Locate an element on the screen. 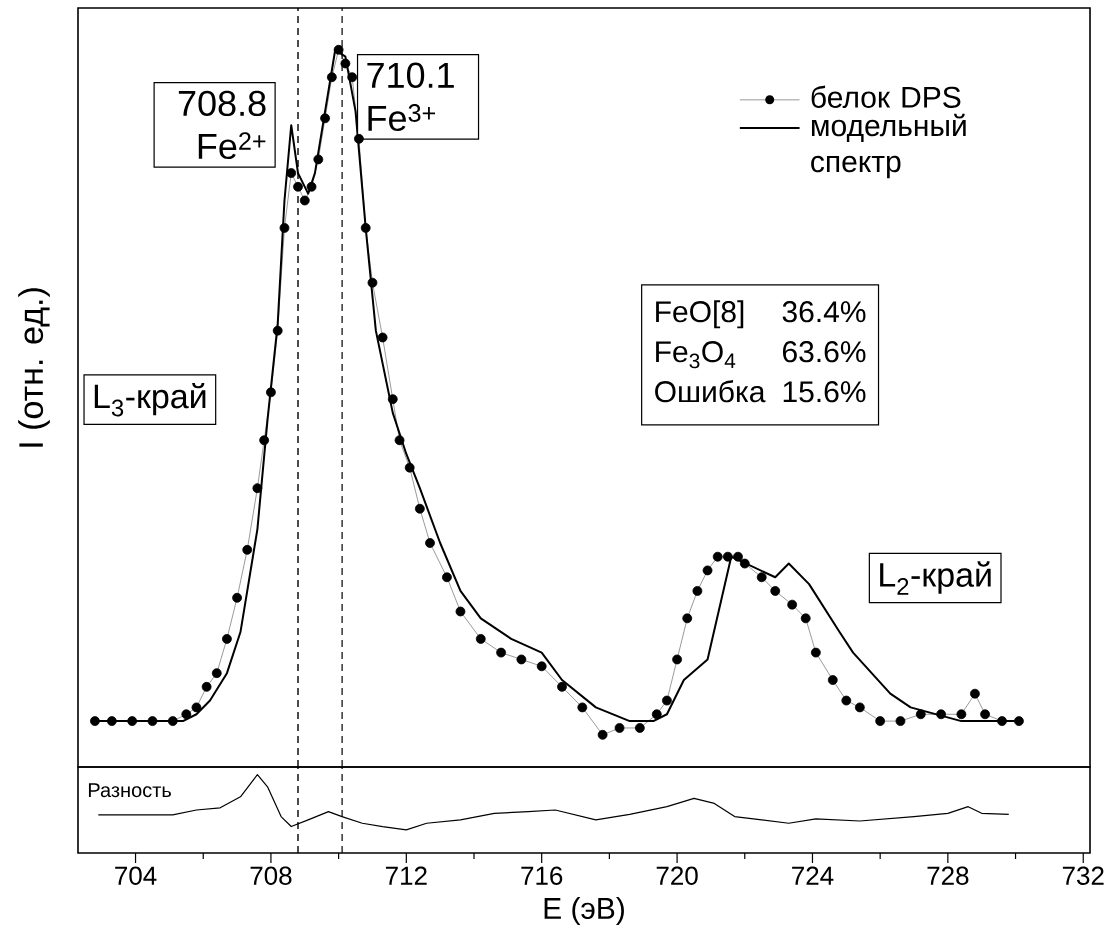 This screenshot has height=929, width=1116. ref-line-label: 710.1 Fe$^{3+}$ is located at coordinates (410, 97).